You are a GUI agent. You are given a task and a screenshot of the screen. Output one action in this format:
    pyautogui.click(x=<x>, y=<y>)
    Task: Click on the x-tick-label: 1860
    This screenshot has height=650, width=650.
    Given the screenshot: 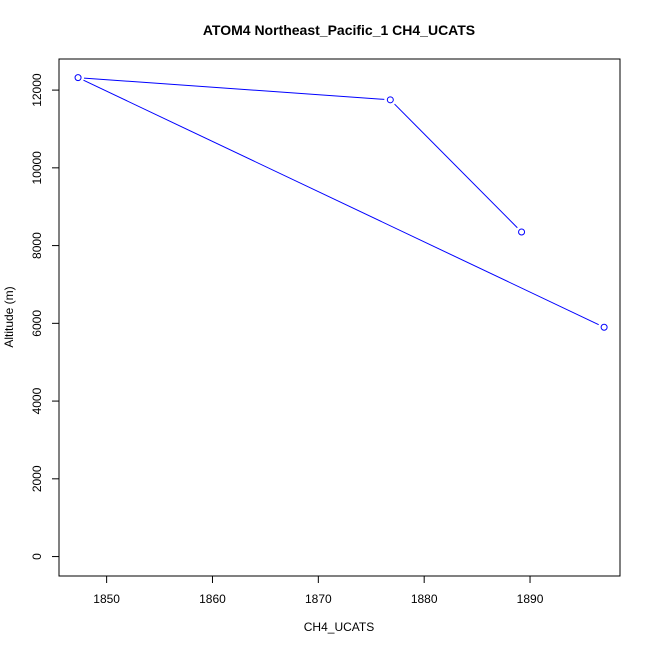 What is the action you would take?
    pyautogui.click(x=212, y=599)
    